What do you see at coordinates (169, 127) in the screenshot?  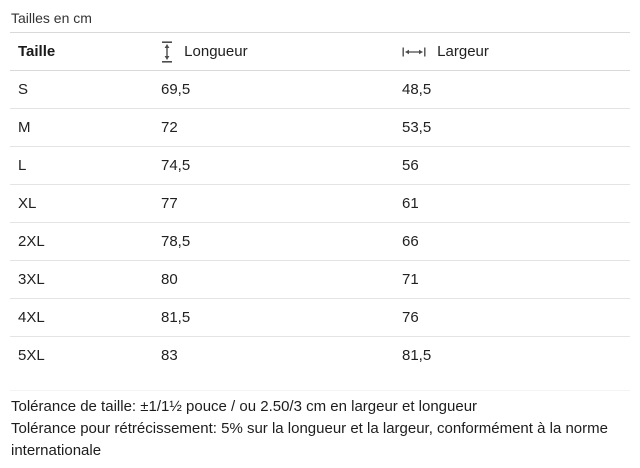 I see `cell-longueur: 72` at bounding box center [169, 127].